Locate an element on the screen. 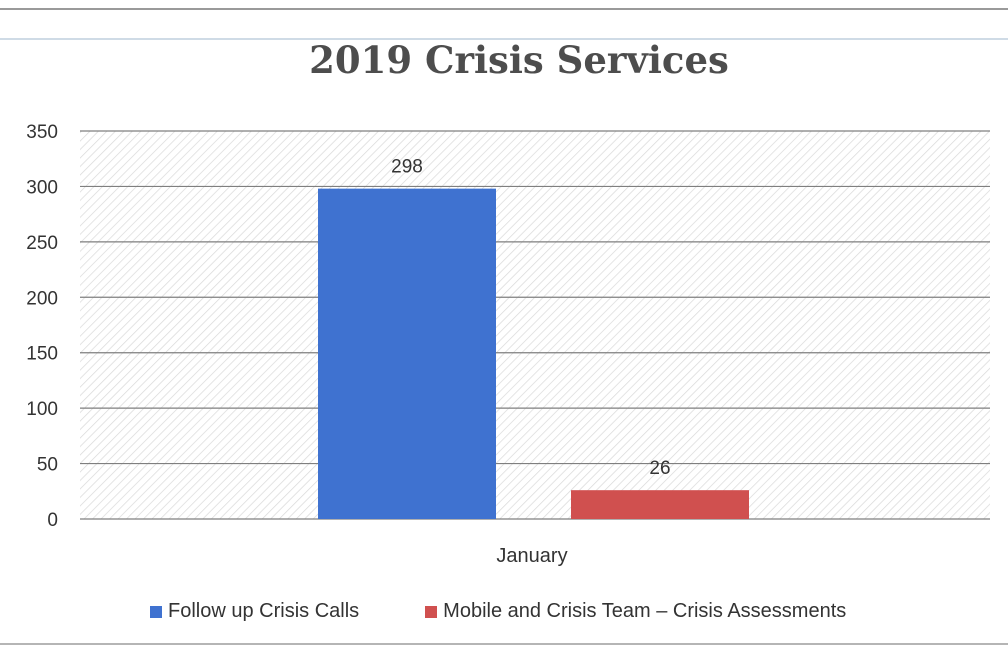 This screenshot has width=1008, height=651. y-tick-label: 250 is located at coordinates (42, 243).